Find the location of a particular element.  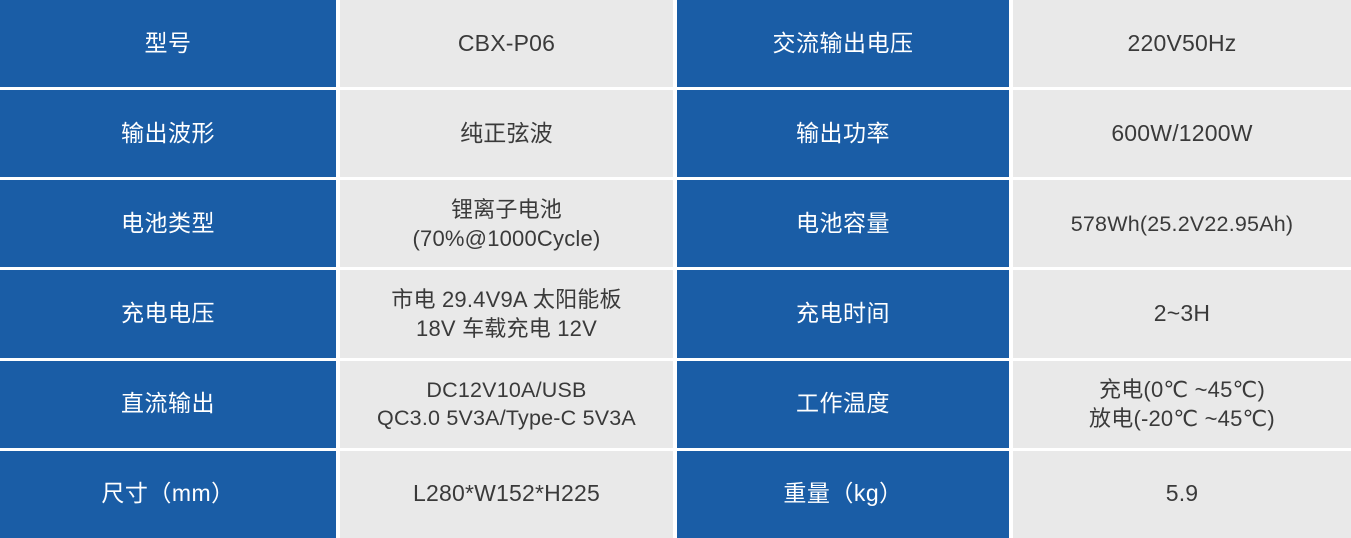

table-cell-value: 充电(0℃ ~45℃) 放电(-20℃ ~45℃) is located at coordinates (1182, 404).